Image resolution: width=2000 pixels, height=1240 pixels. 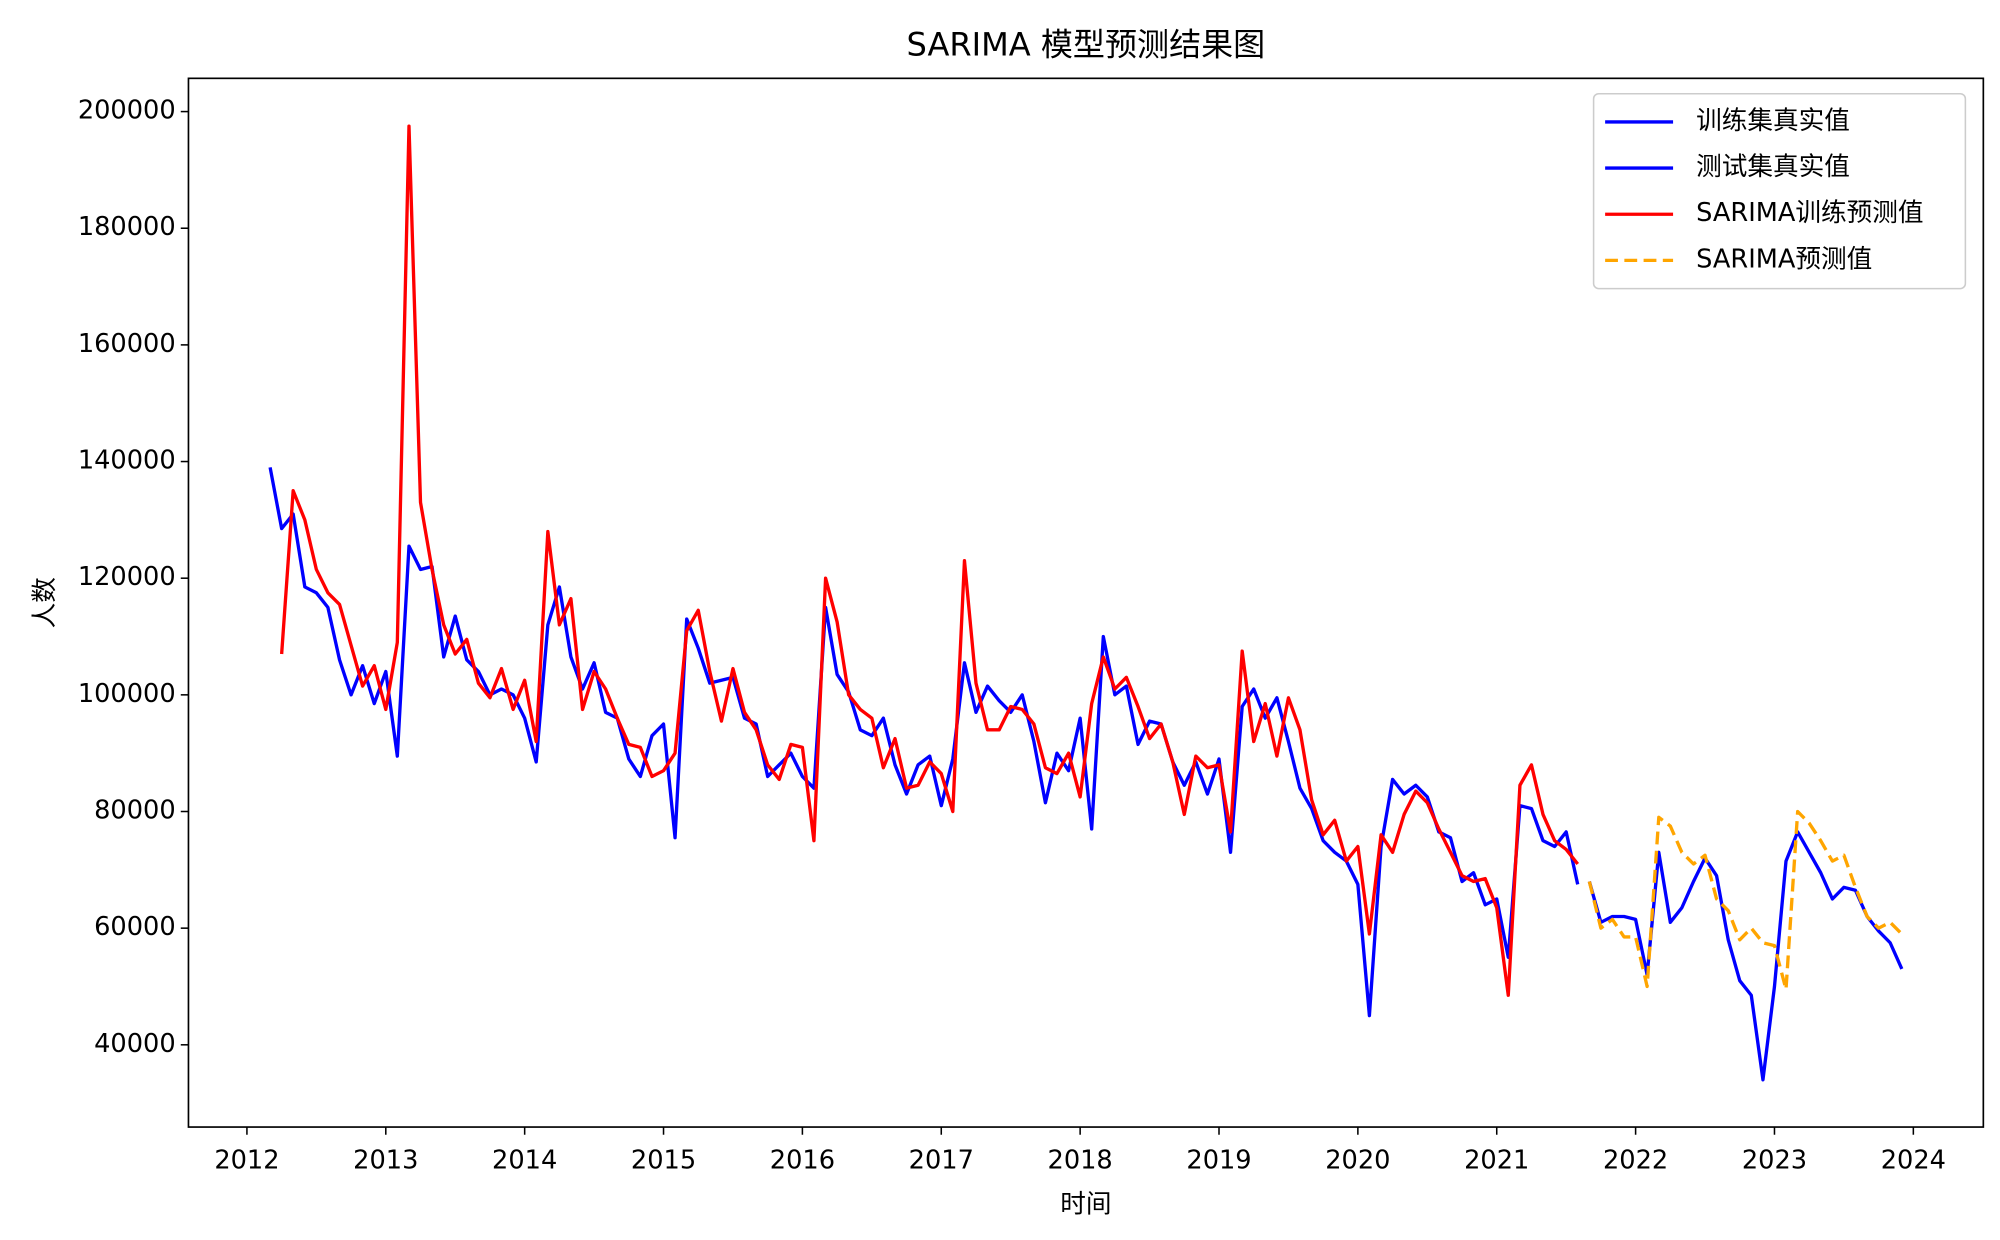 What do you see at coordinates (1086, 44) in the screenshot?
I see `chart-title: SARIMA 模型预测结果图` at bounding box center [1086, 44].